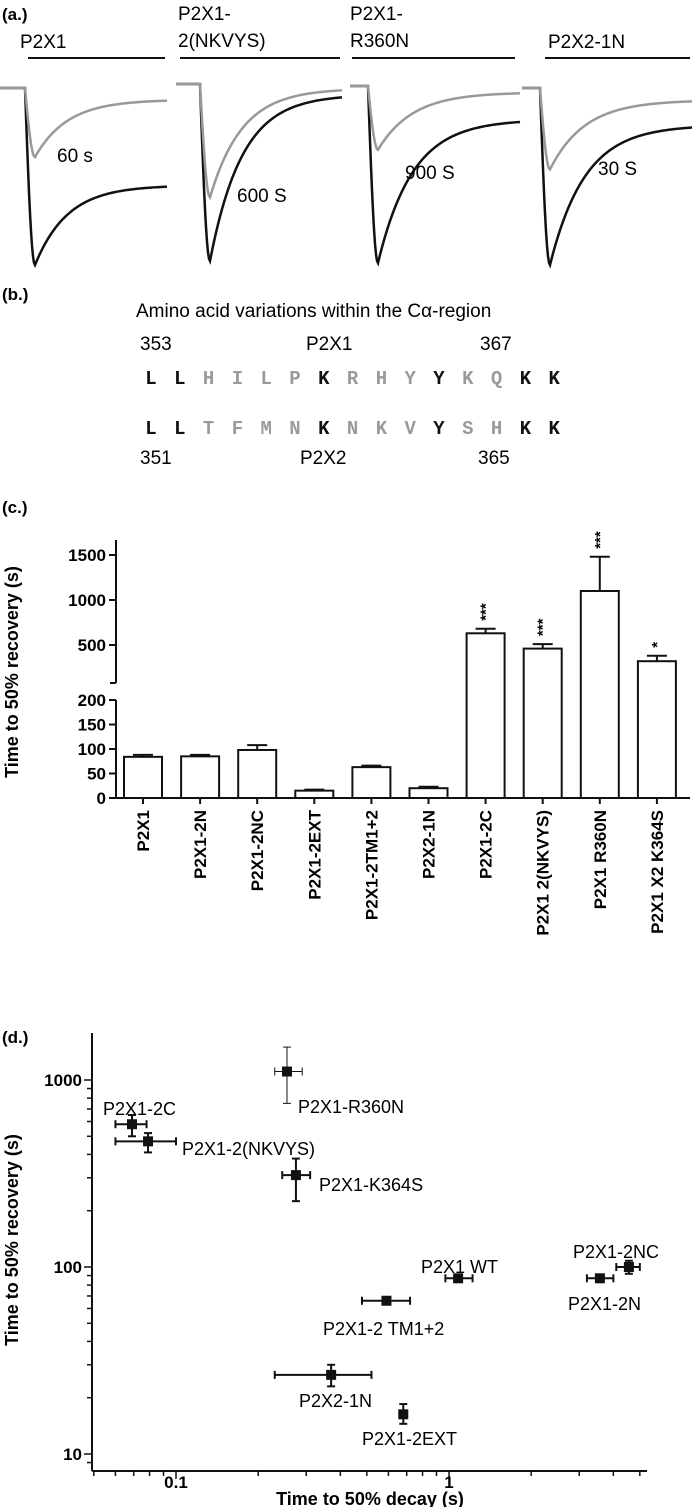 The width and height of the screenshot is (693, 1507). I want to click on x-tick-label: 1, so click(448, 1482).